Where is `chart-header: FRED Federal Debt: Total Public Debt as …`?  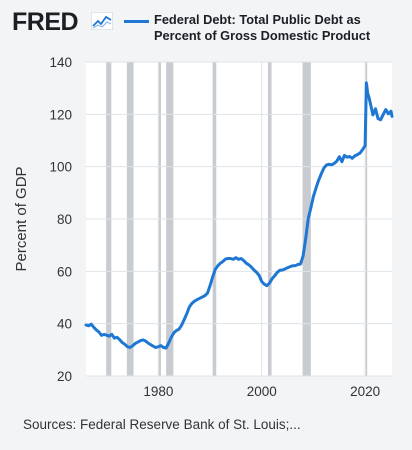 chart-header: FRED Federal Debt: Total Public Debt as … is located at coordinates (206, 26).